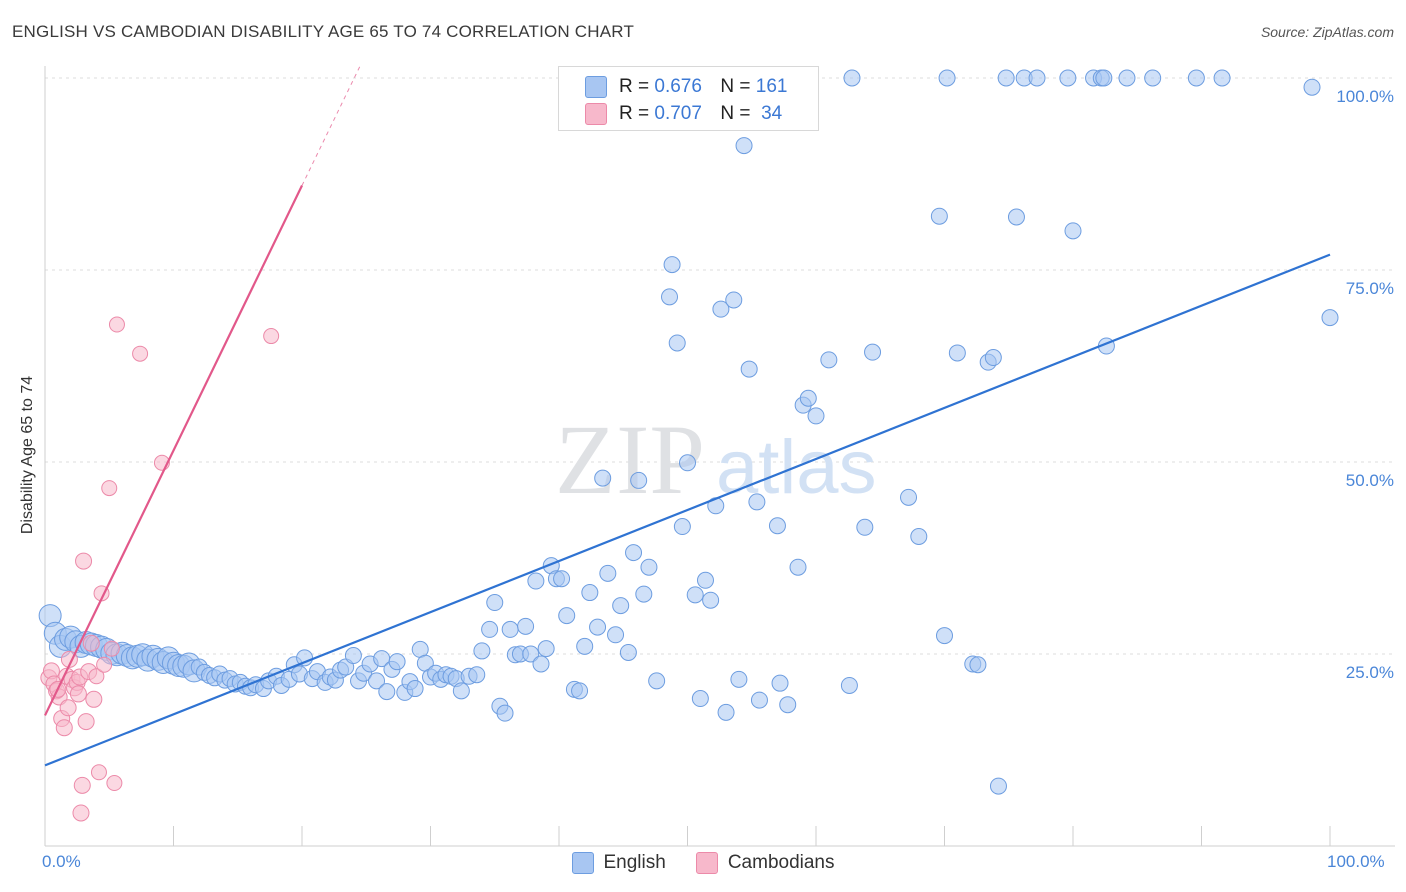  Describe the element at coordinates (706, 863) in the screenshot. I see `bottom-legend-swatch-cambodians` at that location.